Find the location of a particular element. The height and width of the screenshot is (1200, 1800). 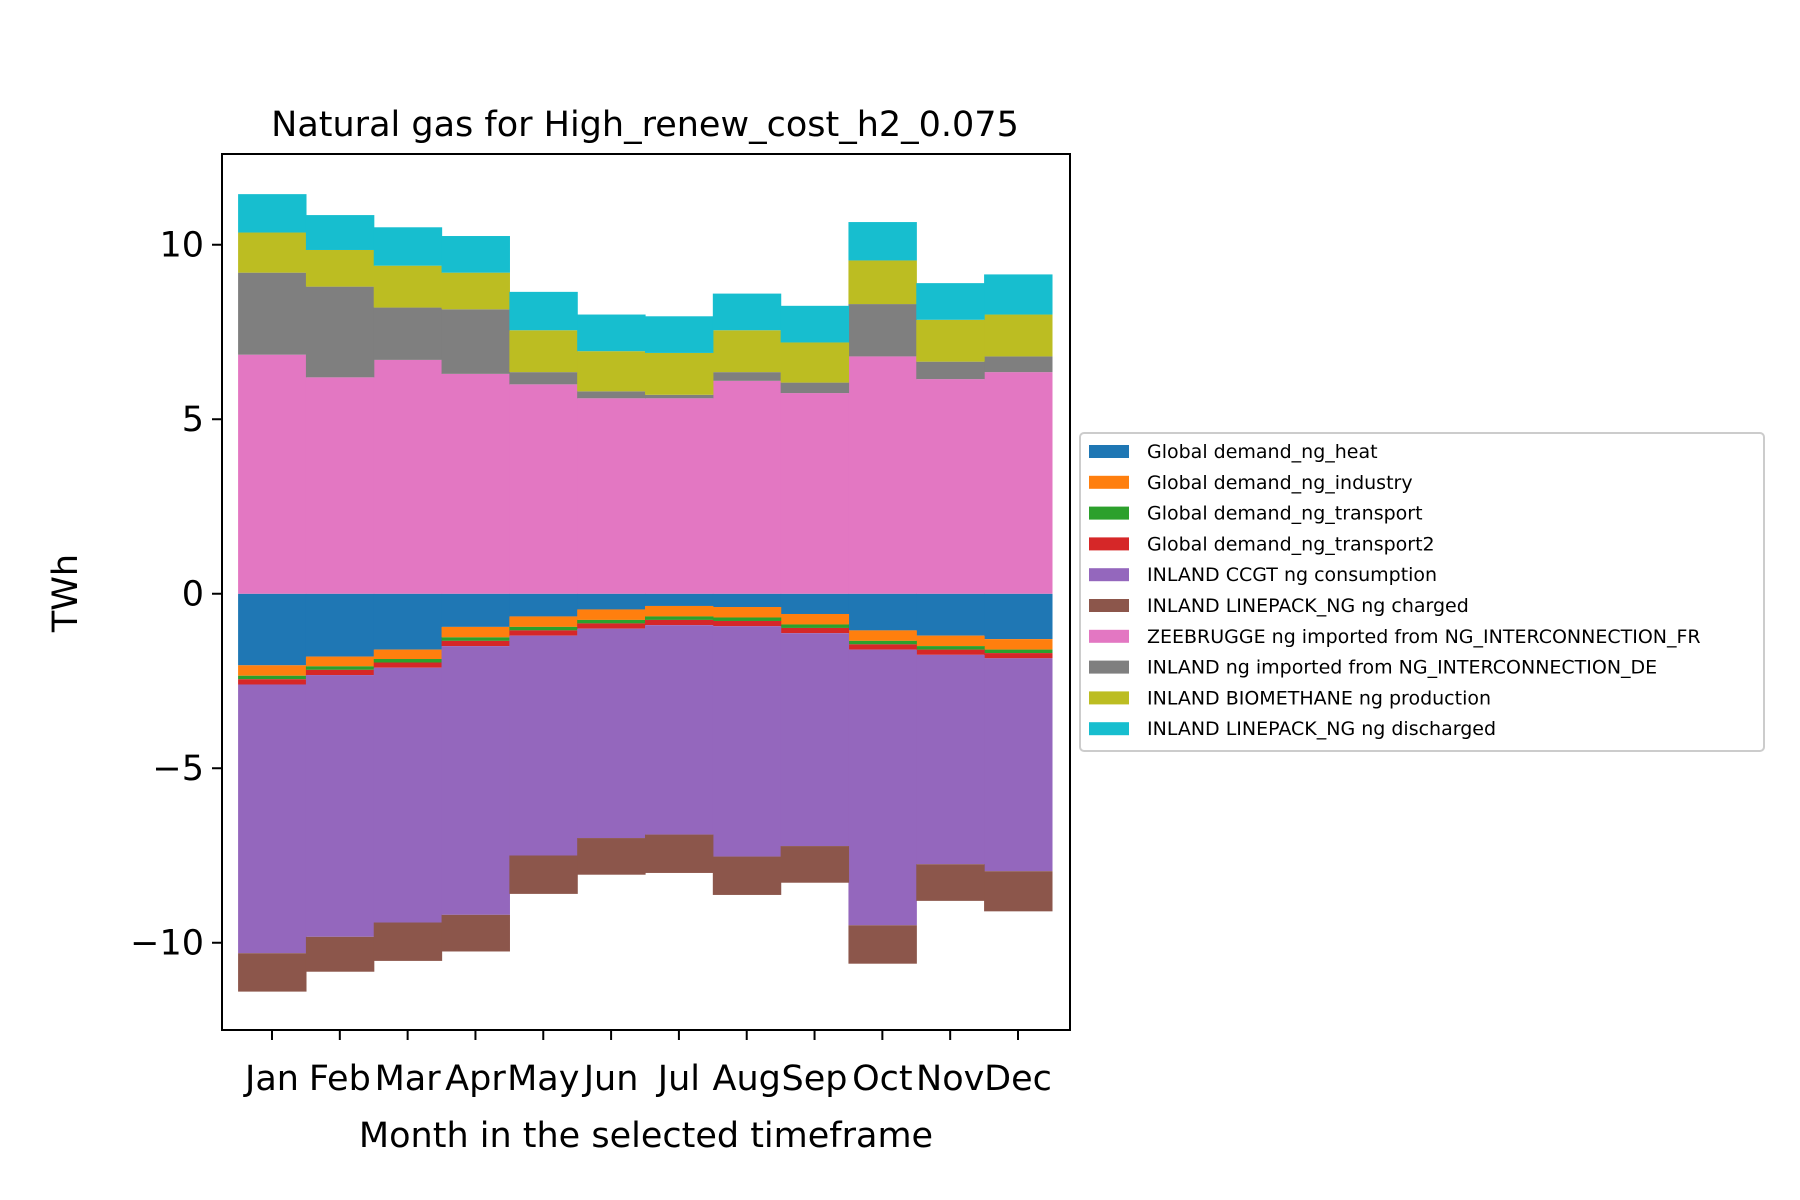

legend-entry: Global demand_ng_transport2 is located at coordinates (1262, 544).